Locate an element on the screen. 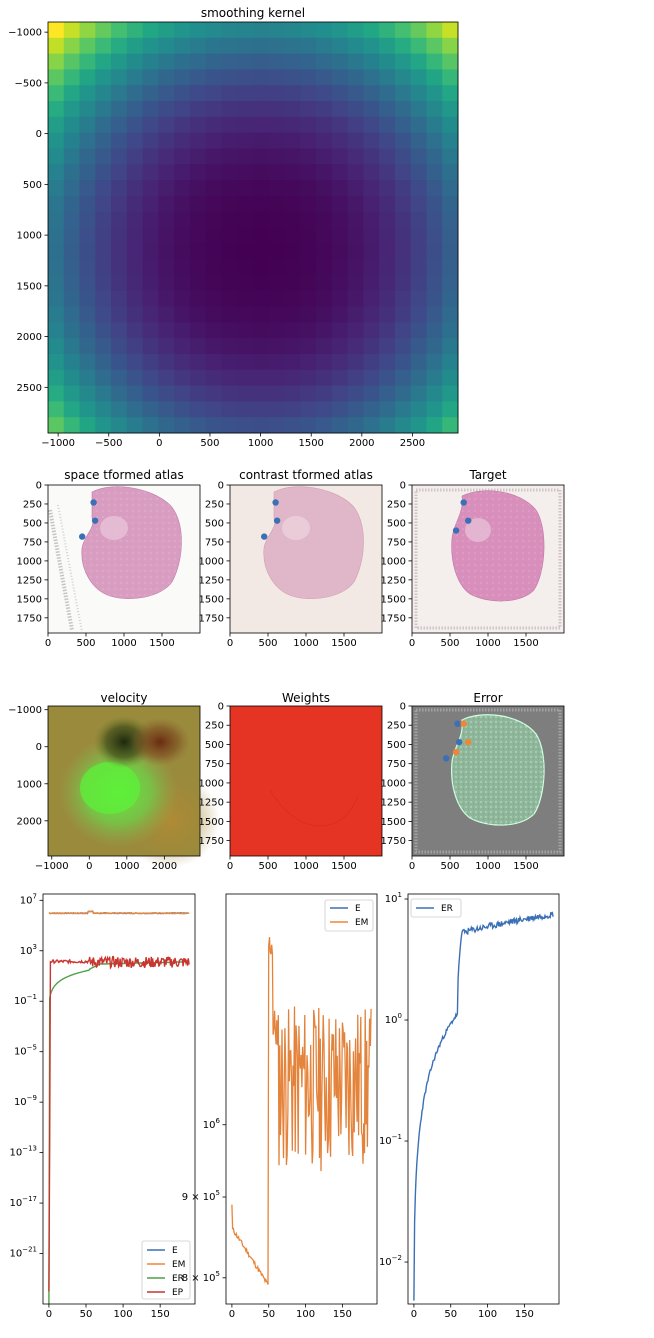 This screenshot has height=1338, width=654. energy-y-tick-label-2: 10−1 is located at coordinates (25, 1000).